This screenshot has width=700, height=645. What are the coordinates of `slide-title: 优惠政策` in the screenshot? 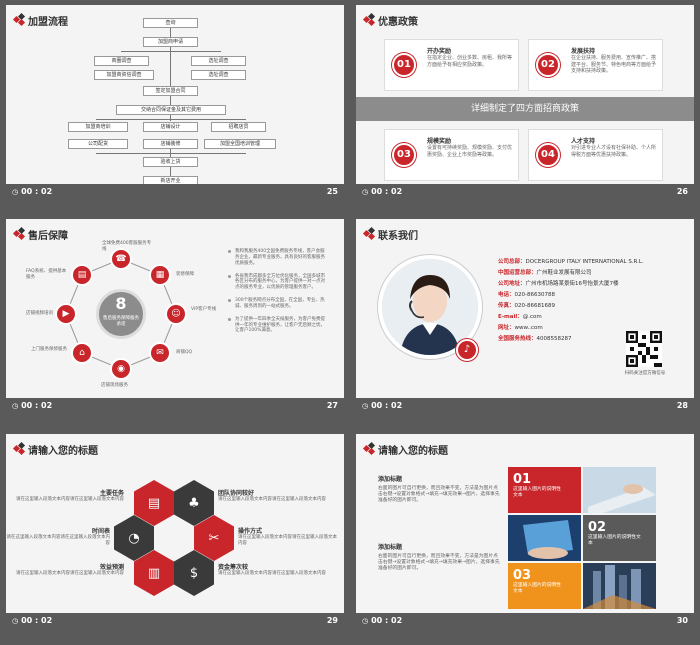 It's located at (398, 22).